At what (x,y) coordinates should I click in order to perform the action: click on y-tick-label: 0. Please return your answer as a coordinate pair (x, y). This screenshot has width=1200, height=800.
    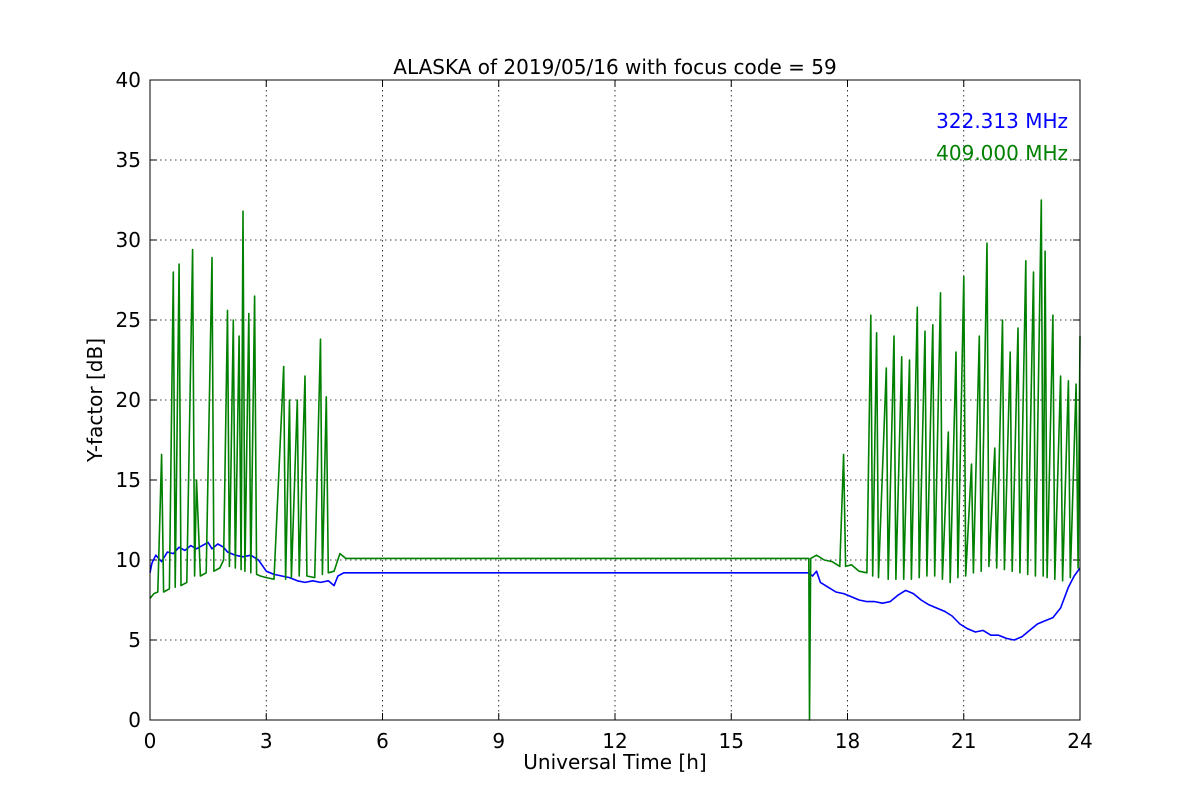
    Looking at the image, I should click on (134, 720).